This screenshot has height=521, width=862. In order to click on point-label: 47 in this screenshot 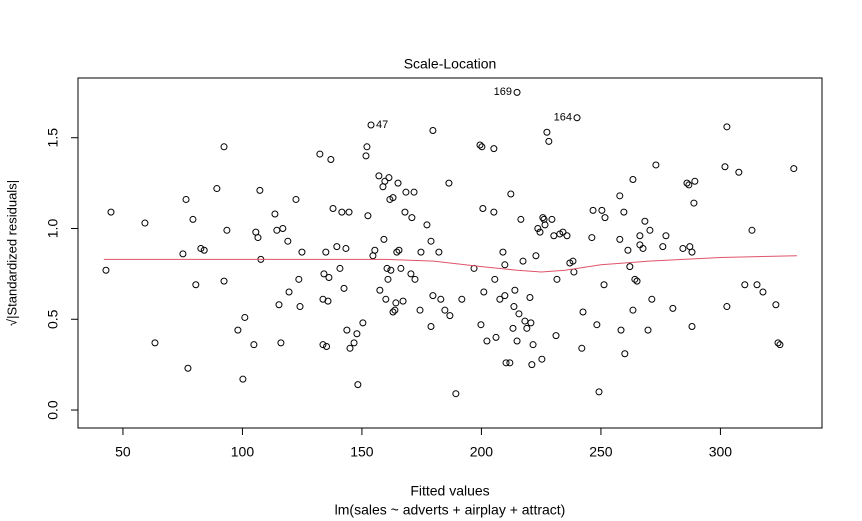, I will do `click(382, 125)`.